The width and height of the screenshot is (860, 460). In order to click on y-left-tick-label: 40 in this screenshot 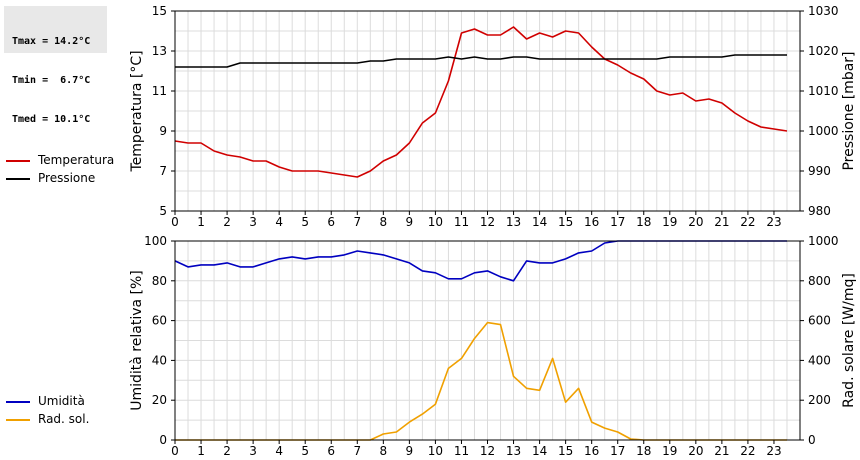, I will do `click(159, 360)`.